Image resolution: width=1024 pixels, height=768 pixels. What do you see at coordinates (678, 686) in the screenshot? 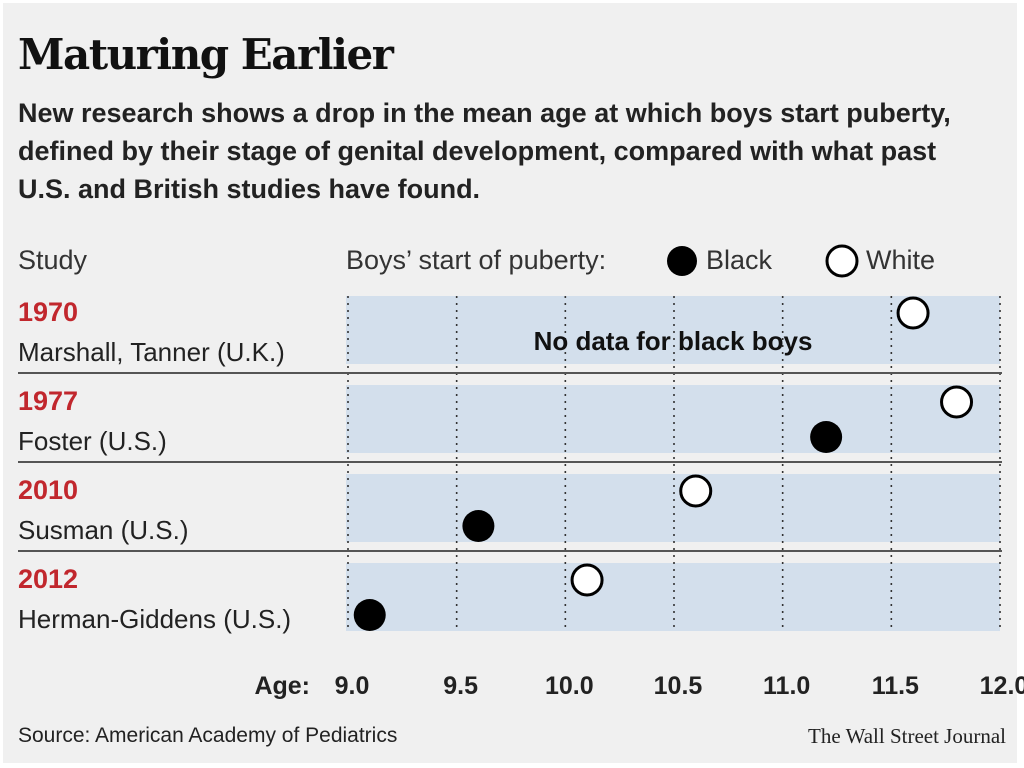
I see `x-tick-label: 10.5` at bounding box center [678, 686].